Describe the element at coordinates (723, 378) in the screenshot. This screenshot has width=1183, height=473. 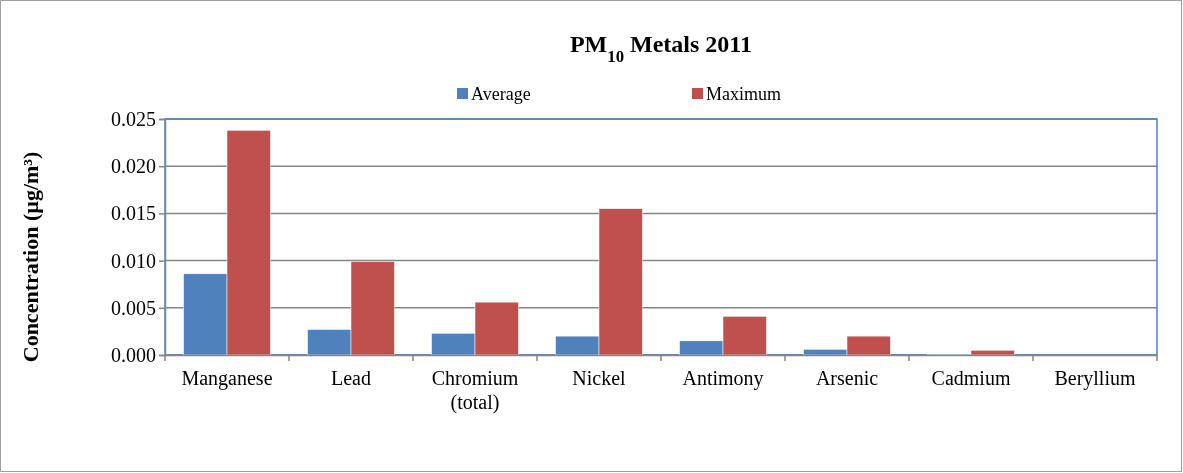
I see `x-tick-label: Antimony` at that location.